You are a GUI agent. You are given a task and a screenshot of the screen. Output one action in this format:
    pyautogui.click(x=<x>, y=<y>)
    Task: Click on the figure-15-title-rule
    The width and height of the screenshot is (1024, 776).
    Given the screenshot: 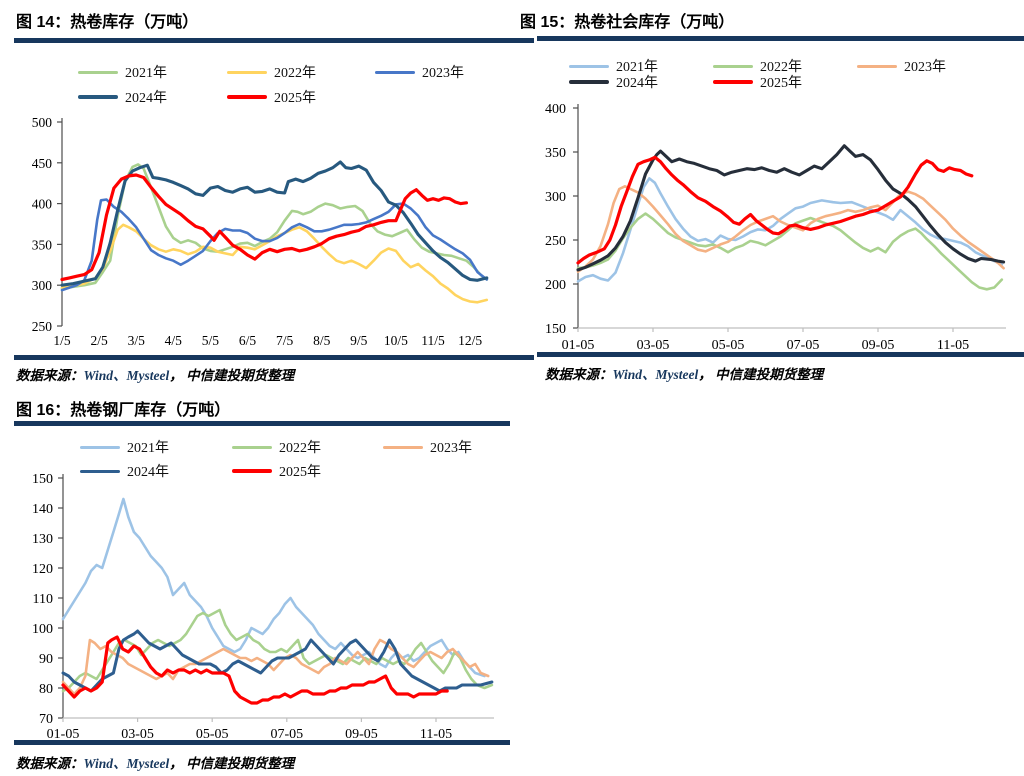 What is the action you would take?
    pyautogui.click(x=780, y=38)
    